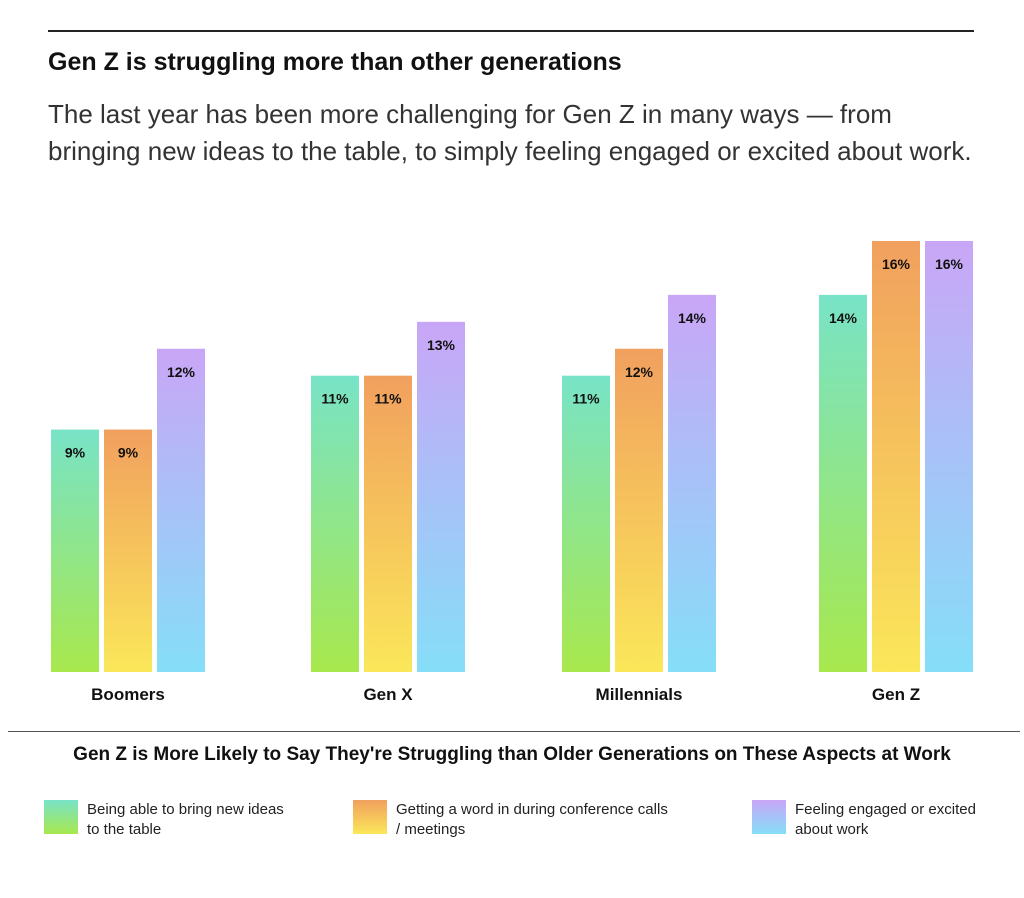 The height and width of the screenshot is (898, 1024). I want to click on data-label-gen-z-meetings: 16%, so click(896, 264).